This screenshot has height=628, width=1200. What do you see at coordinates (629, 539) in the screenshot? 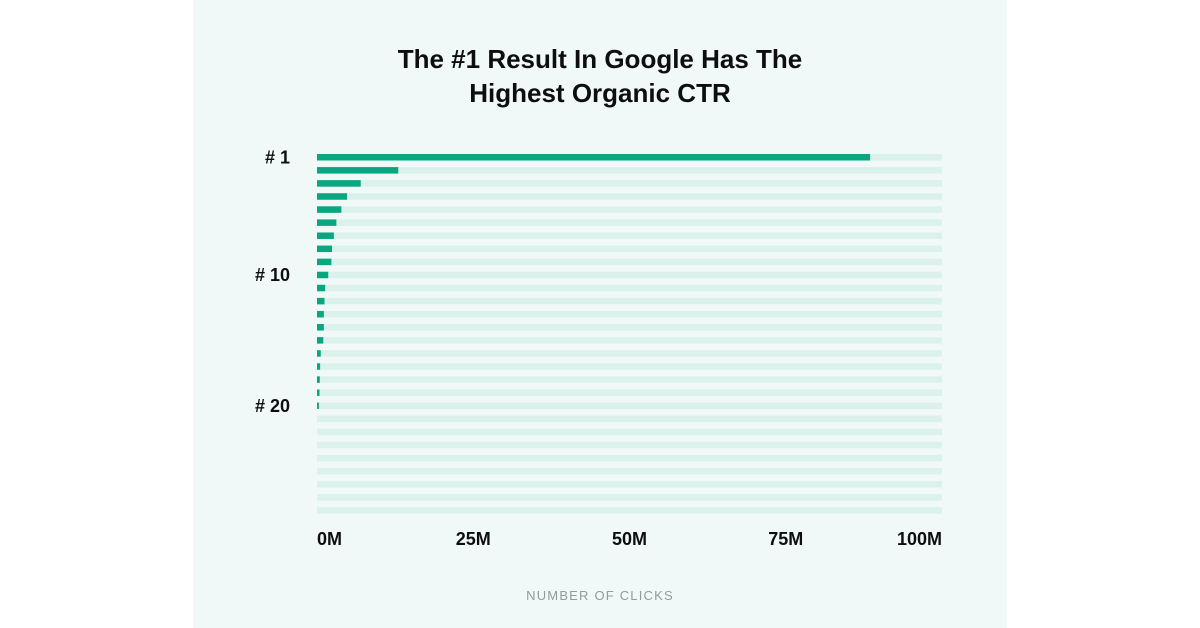
I see `x-tick-label: 50M` at bounding box center [629, 539].